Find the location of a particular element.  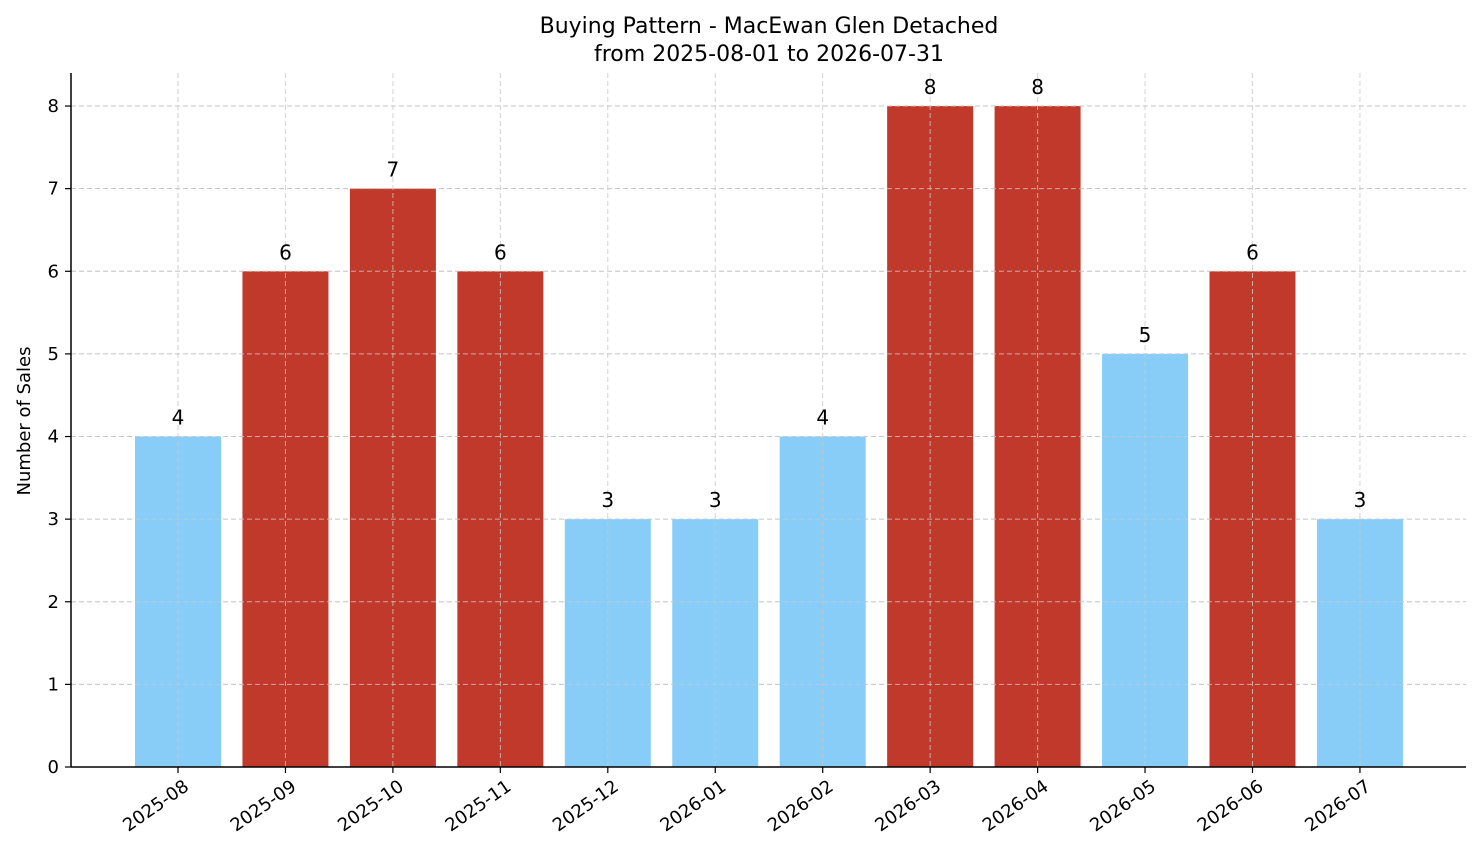

x-tick-label: 2025-10 is located at coordinates (371, 806).